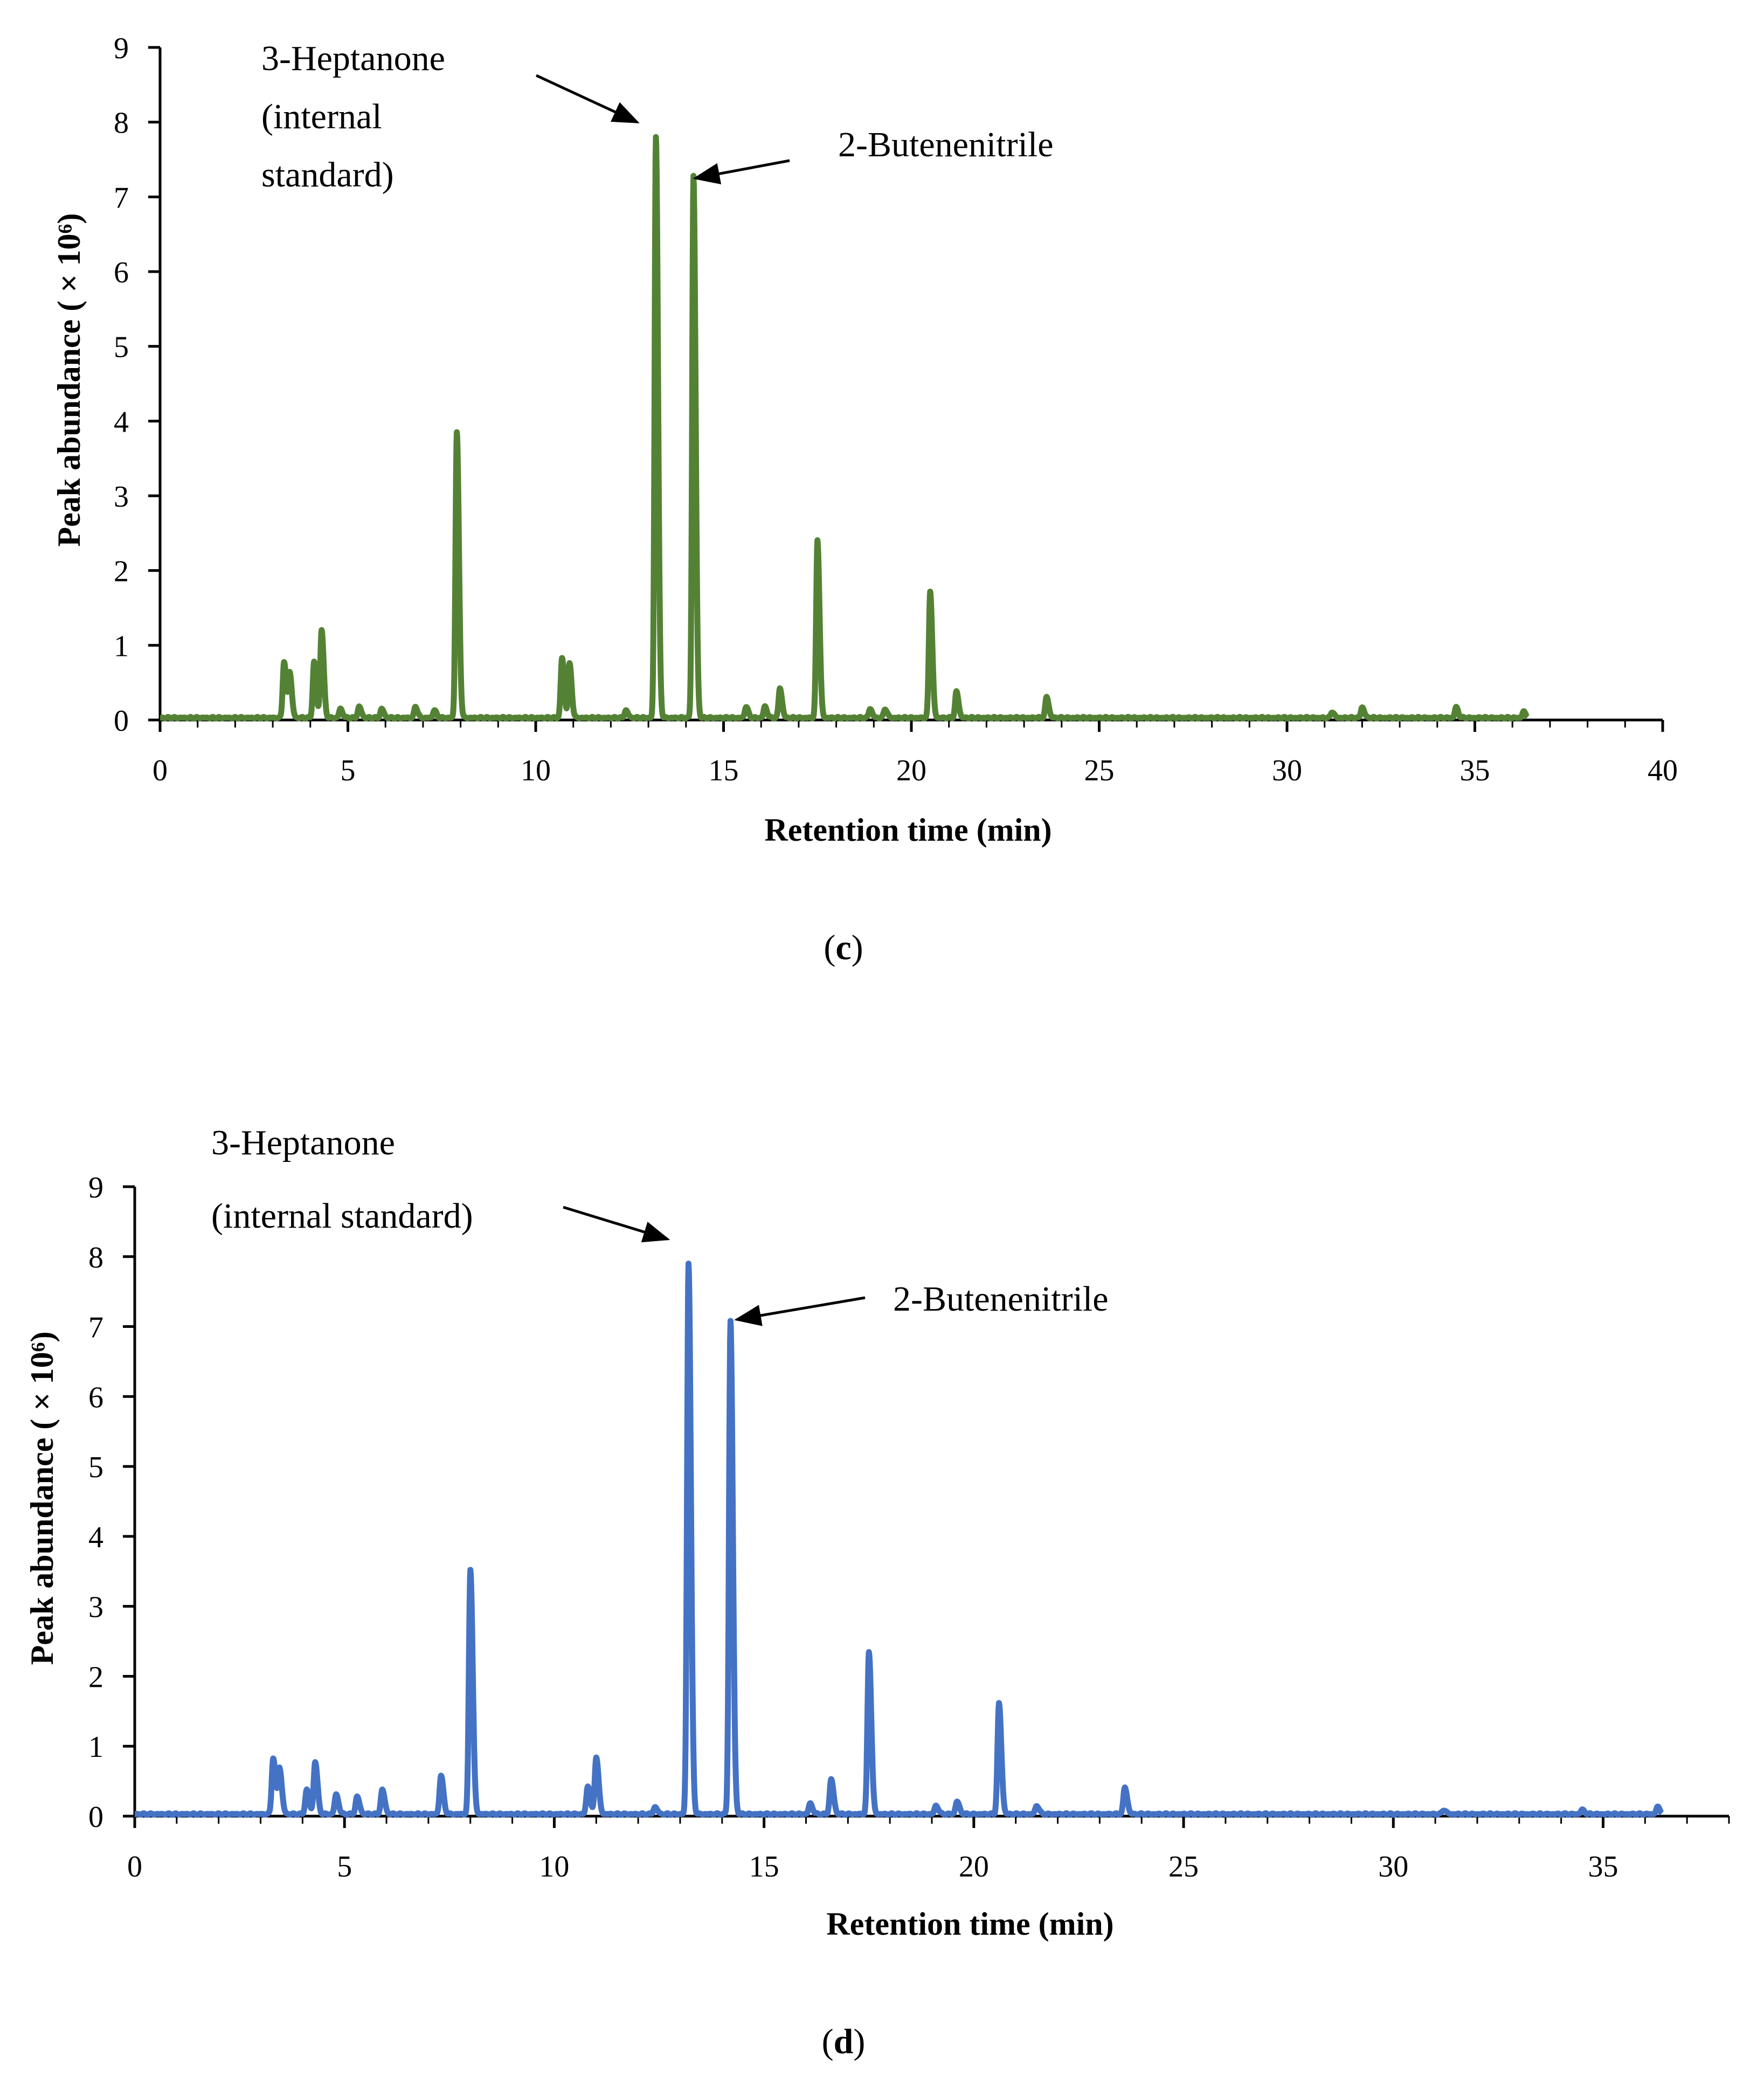 This screenshot has width=1764, height=2098. I want to click on panel-c-x-tick-label: 5, so click(348, 771).